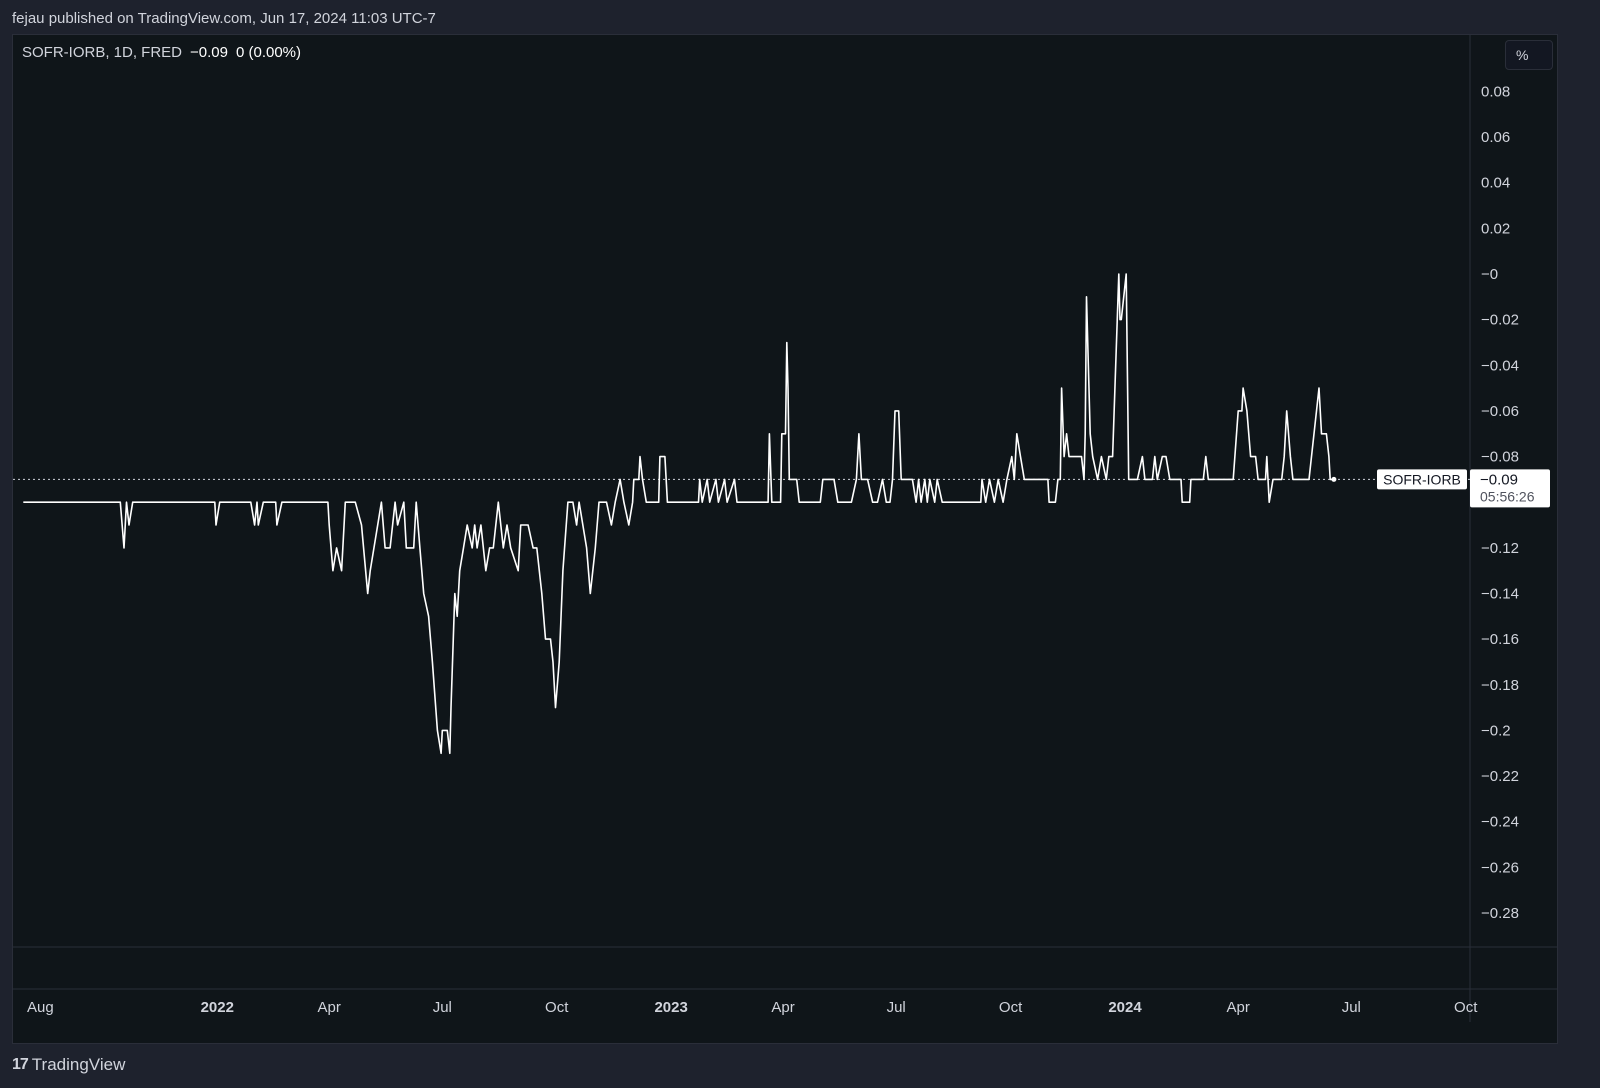 Image resolution: width=1600 pixels, height=1088 pixels. What do you see at coordinates (1489, 274) in the screenshot?
I see `y-tick-label: −0` at bounding box center [1489, 274].